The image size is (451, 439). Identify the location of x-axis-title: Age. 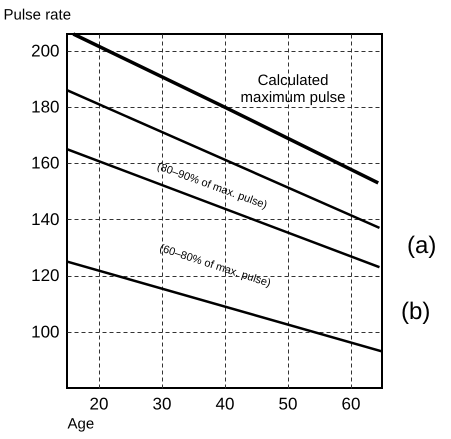
(81, 424).